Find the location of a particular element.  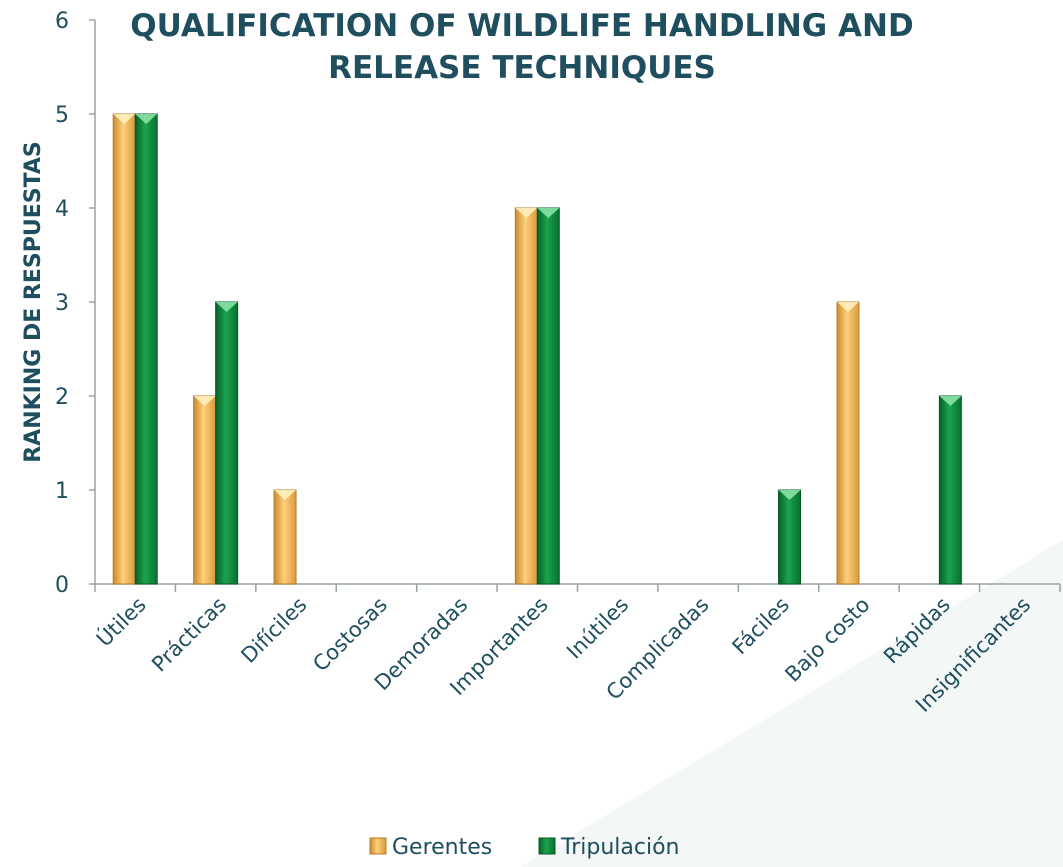

y-tick-label: 4 is located at coordinates (62, 209).